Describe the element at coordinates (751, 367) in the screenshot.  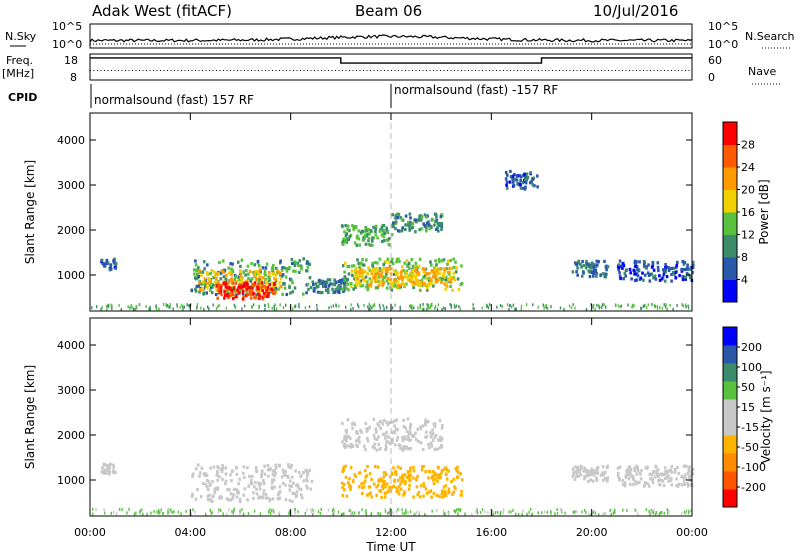
I see `colorbar-tick-label: 100` at that location.